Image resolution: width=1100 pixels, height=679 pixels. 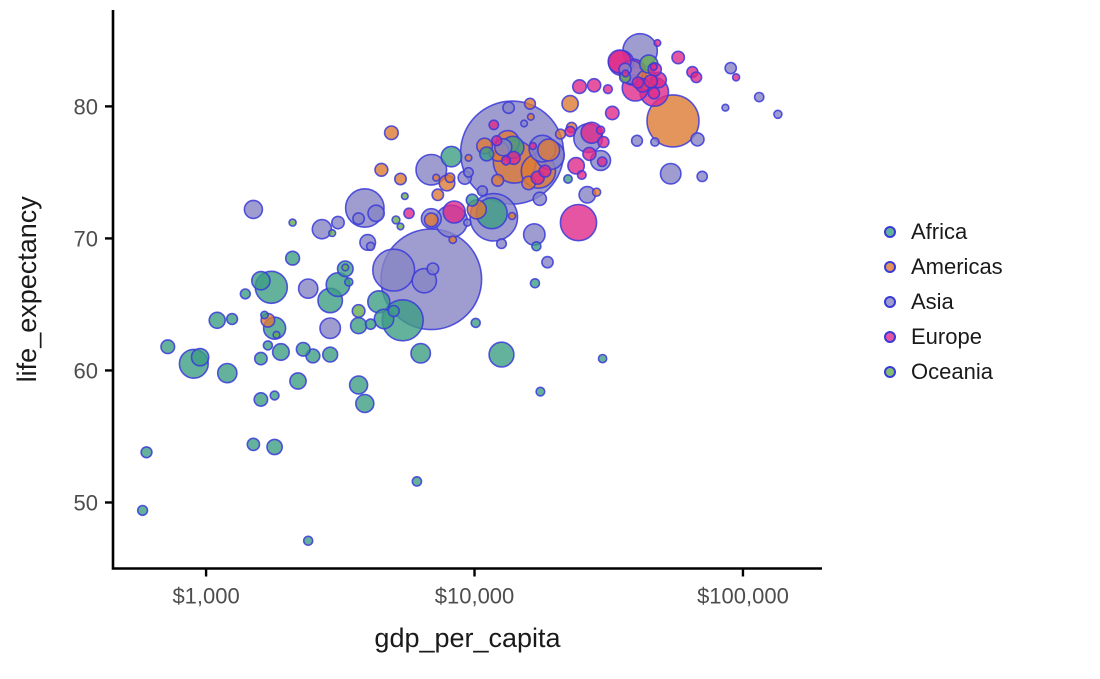 I want to click on legend: Africa Americas Asia Europe Oceania, so click(x=943, y=301).